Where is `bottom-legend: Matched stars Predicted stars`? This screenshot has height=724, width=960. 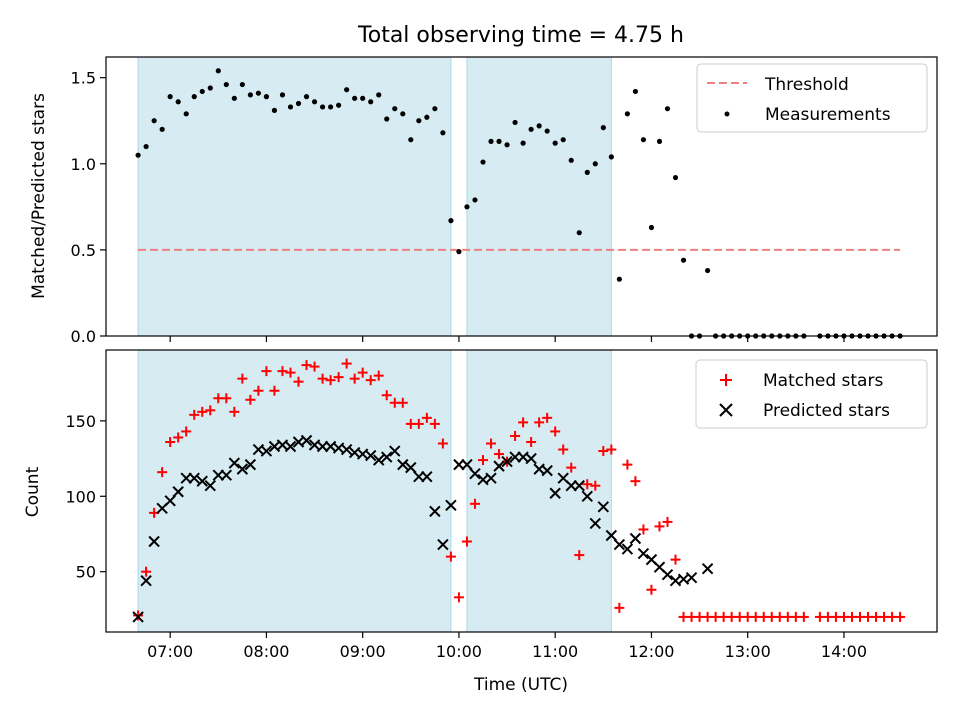 bottom-legend: Matched stars Predicted stars is located at coordinates (811, 394).